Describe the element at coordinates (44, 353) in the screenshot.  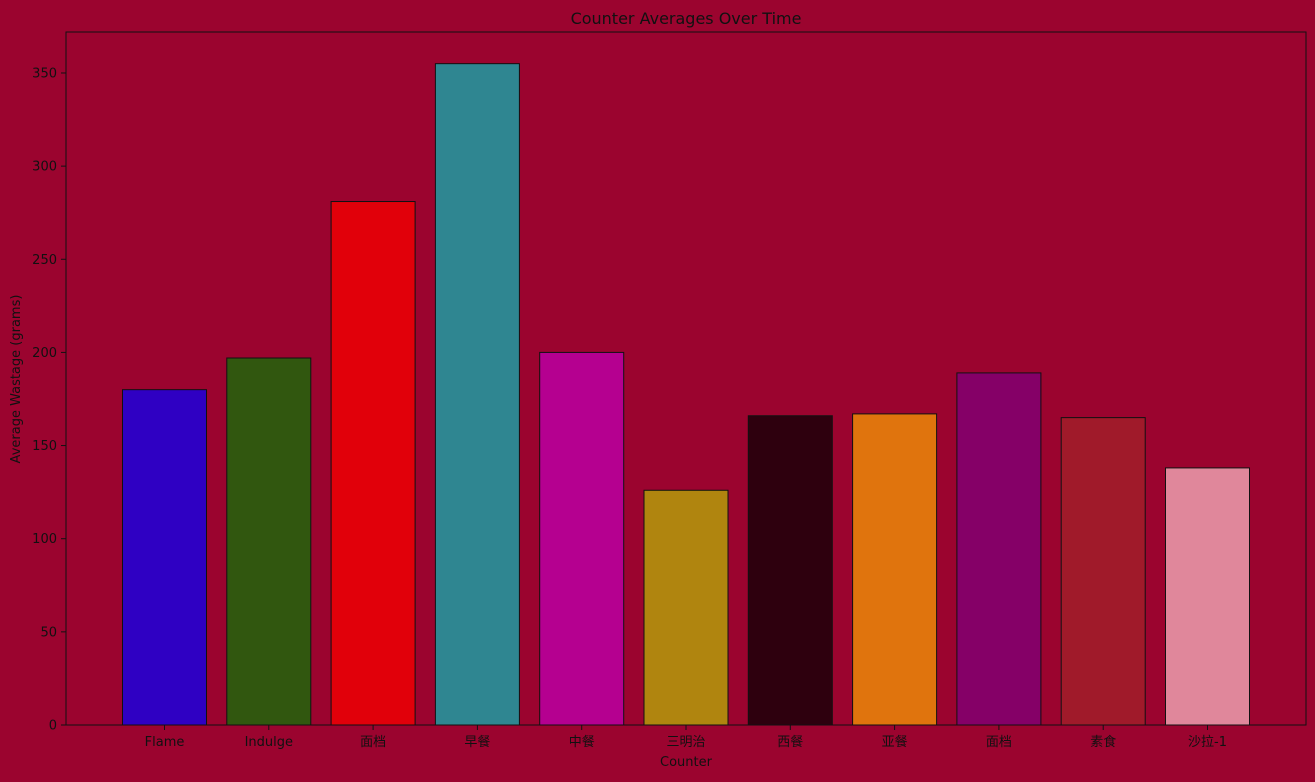
I see `y-tick-label: 200` at that location.